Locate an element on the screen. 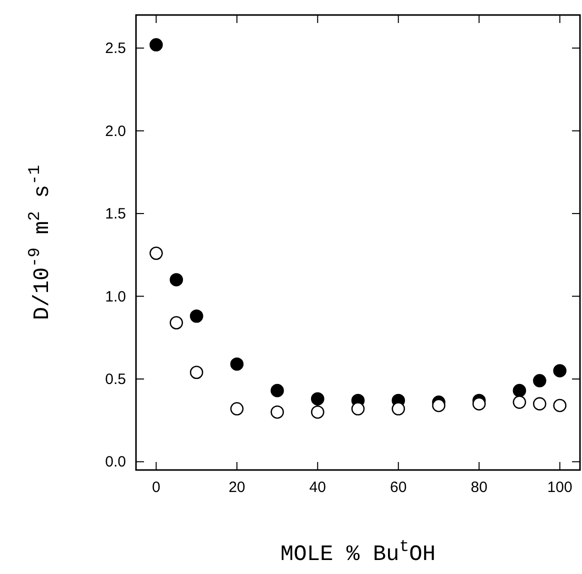  y-tick-label: 2.0 is located at coordinates (115, 131).